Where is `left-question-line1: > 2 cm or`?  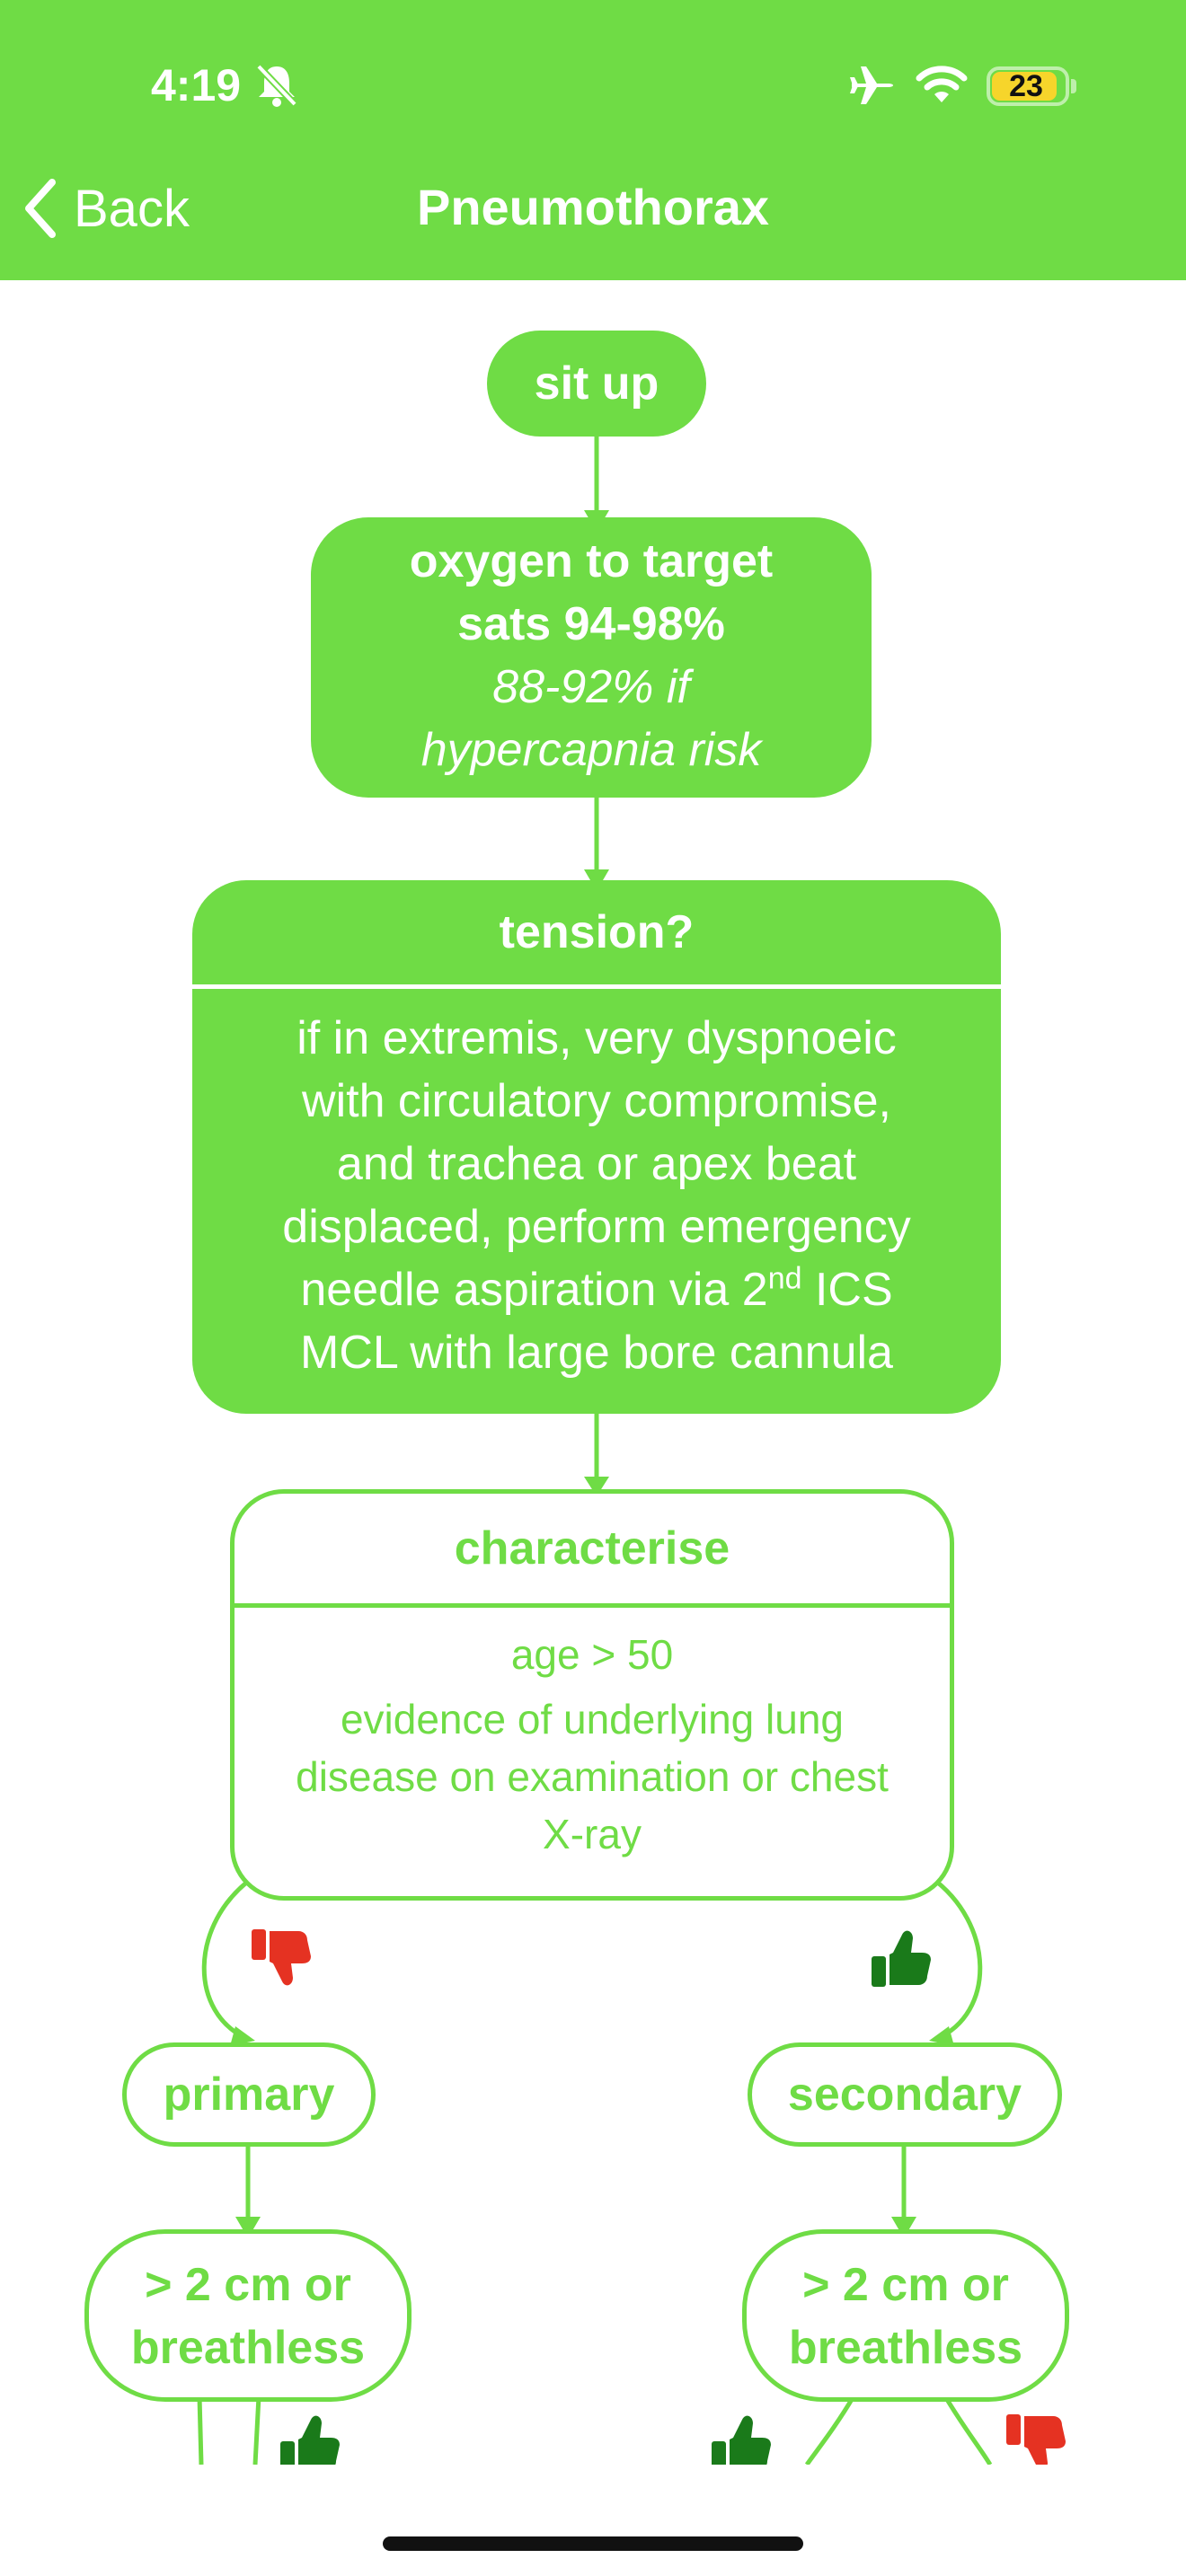 left-question-line1: > 2 cm or is located at coordinates (248, 2285).